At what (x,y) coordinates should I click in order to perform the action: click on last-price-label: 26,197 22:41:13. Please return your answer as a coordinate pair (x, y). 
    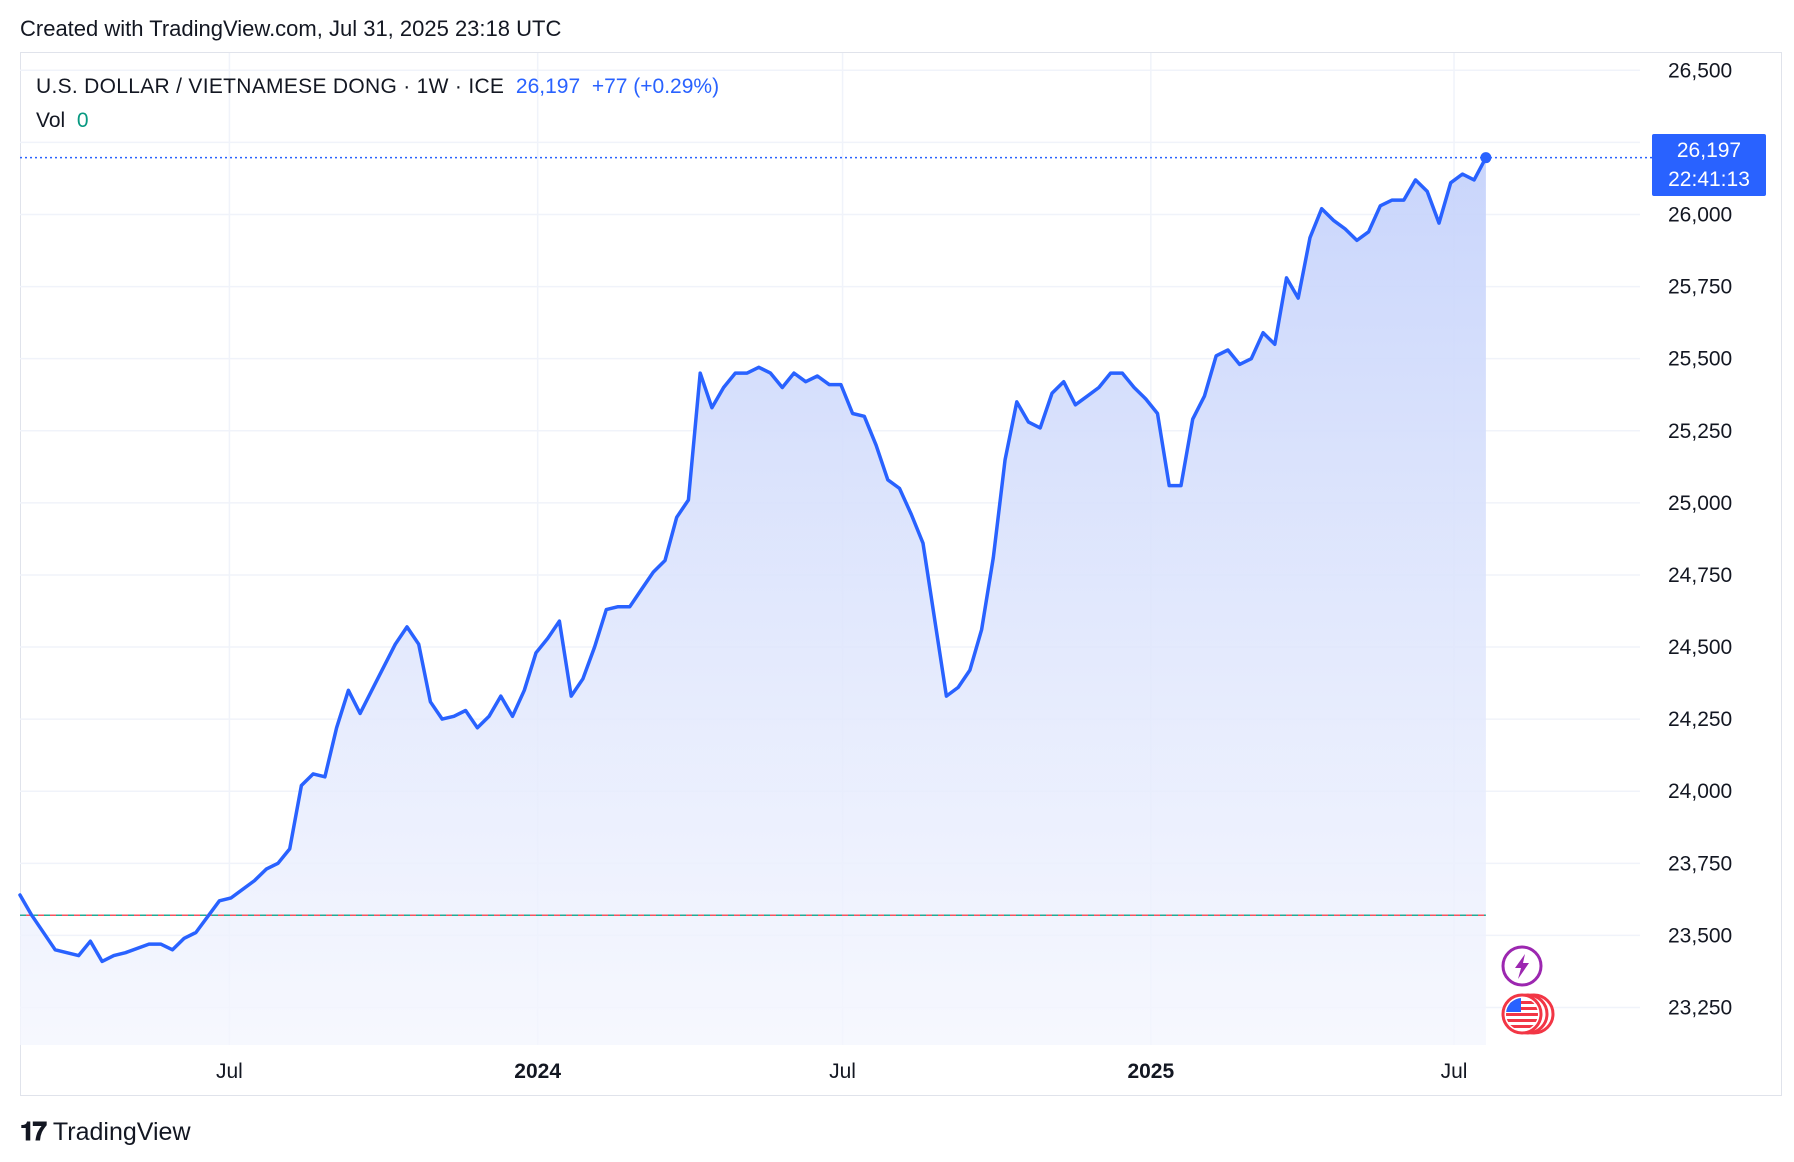
    Looking at the image, I should click on (1709, 165).